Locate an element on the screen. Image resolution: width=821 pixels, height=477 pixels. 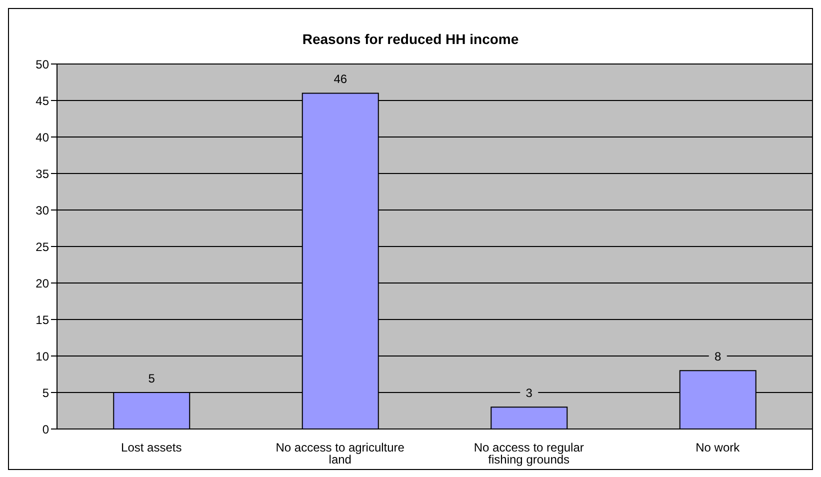
y-tick-label: 10 is located at coordinates (43, 356).